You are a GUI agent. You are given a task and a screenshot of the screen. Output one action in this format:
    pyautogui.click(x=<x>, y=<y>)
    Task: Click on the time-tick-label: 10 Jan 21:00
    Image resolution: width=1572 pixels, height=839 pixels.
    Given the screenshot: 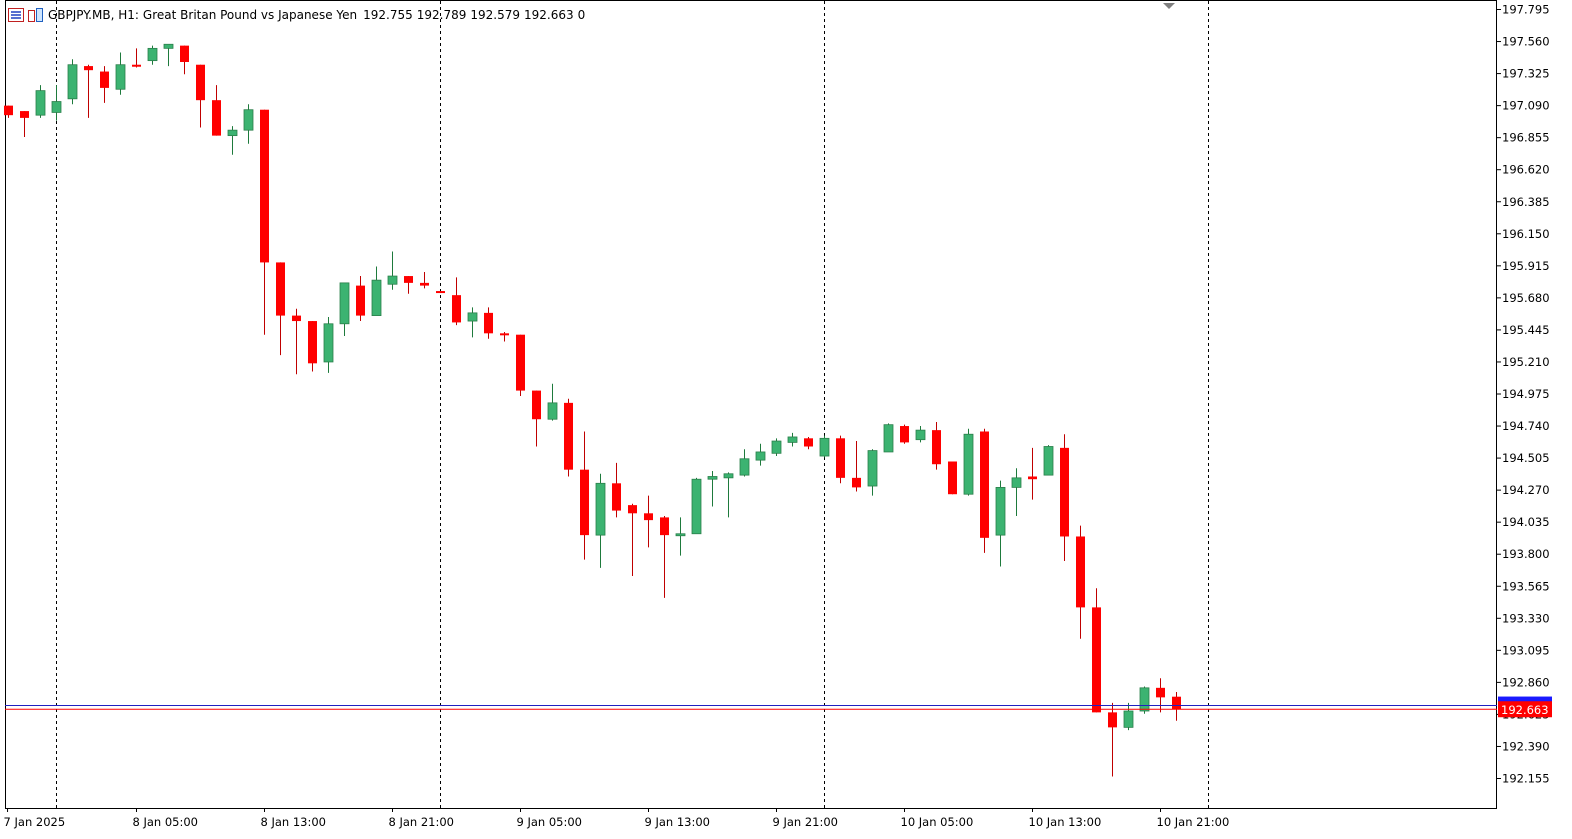 What is the action you would take?
    pyautogui.click(x=1193, y=822)
    